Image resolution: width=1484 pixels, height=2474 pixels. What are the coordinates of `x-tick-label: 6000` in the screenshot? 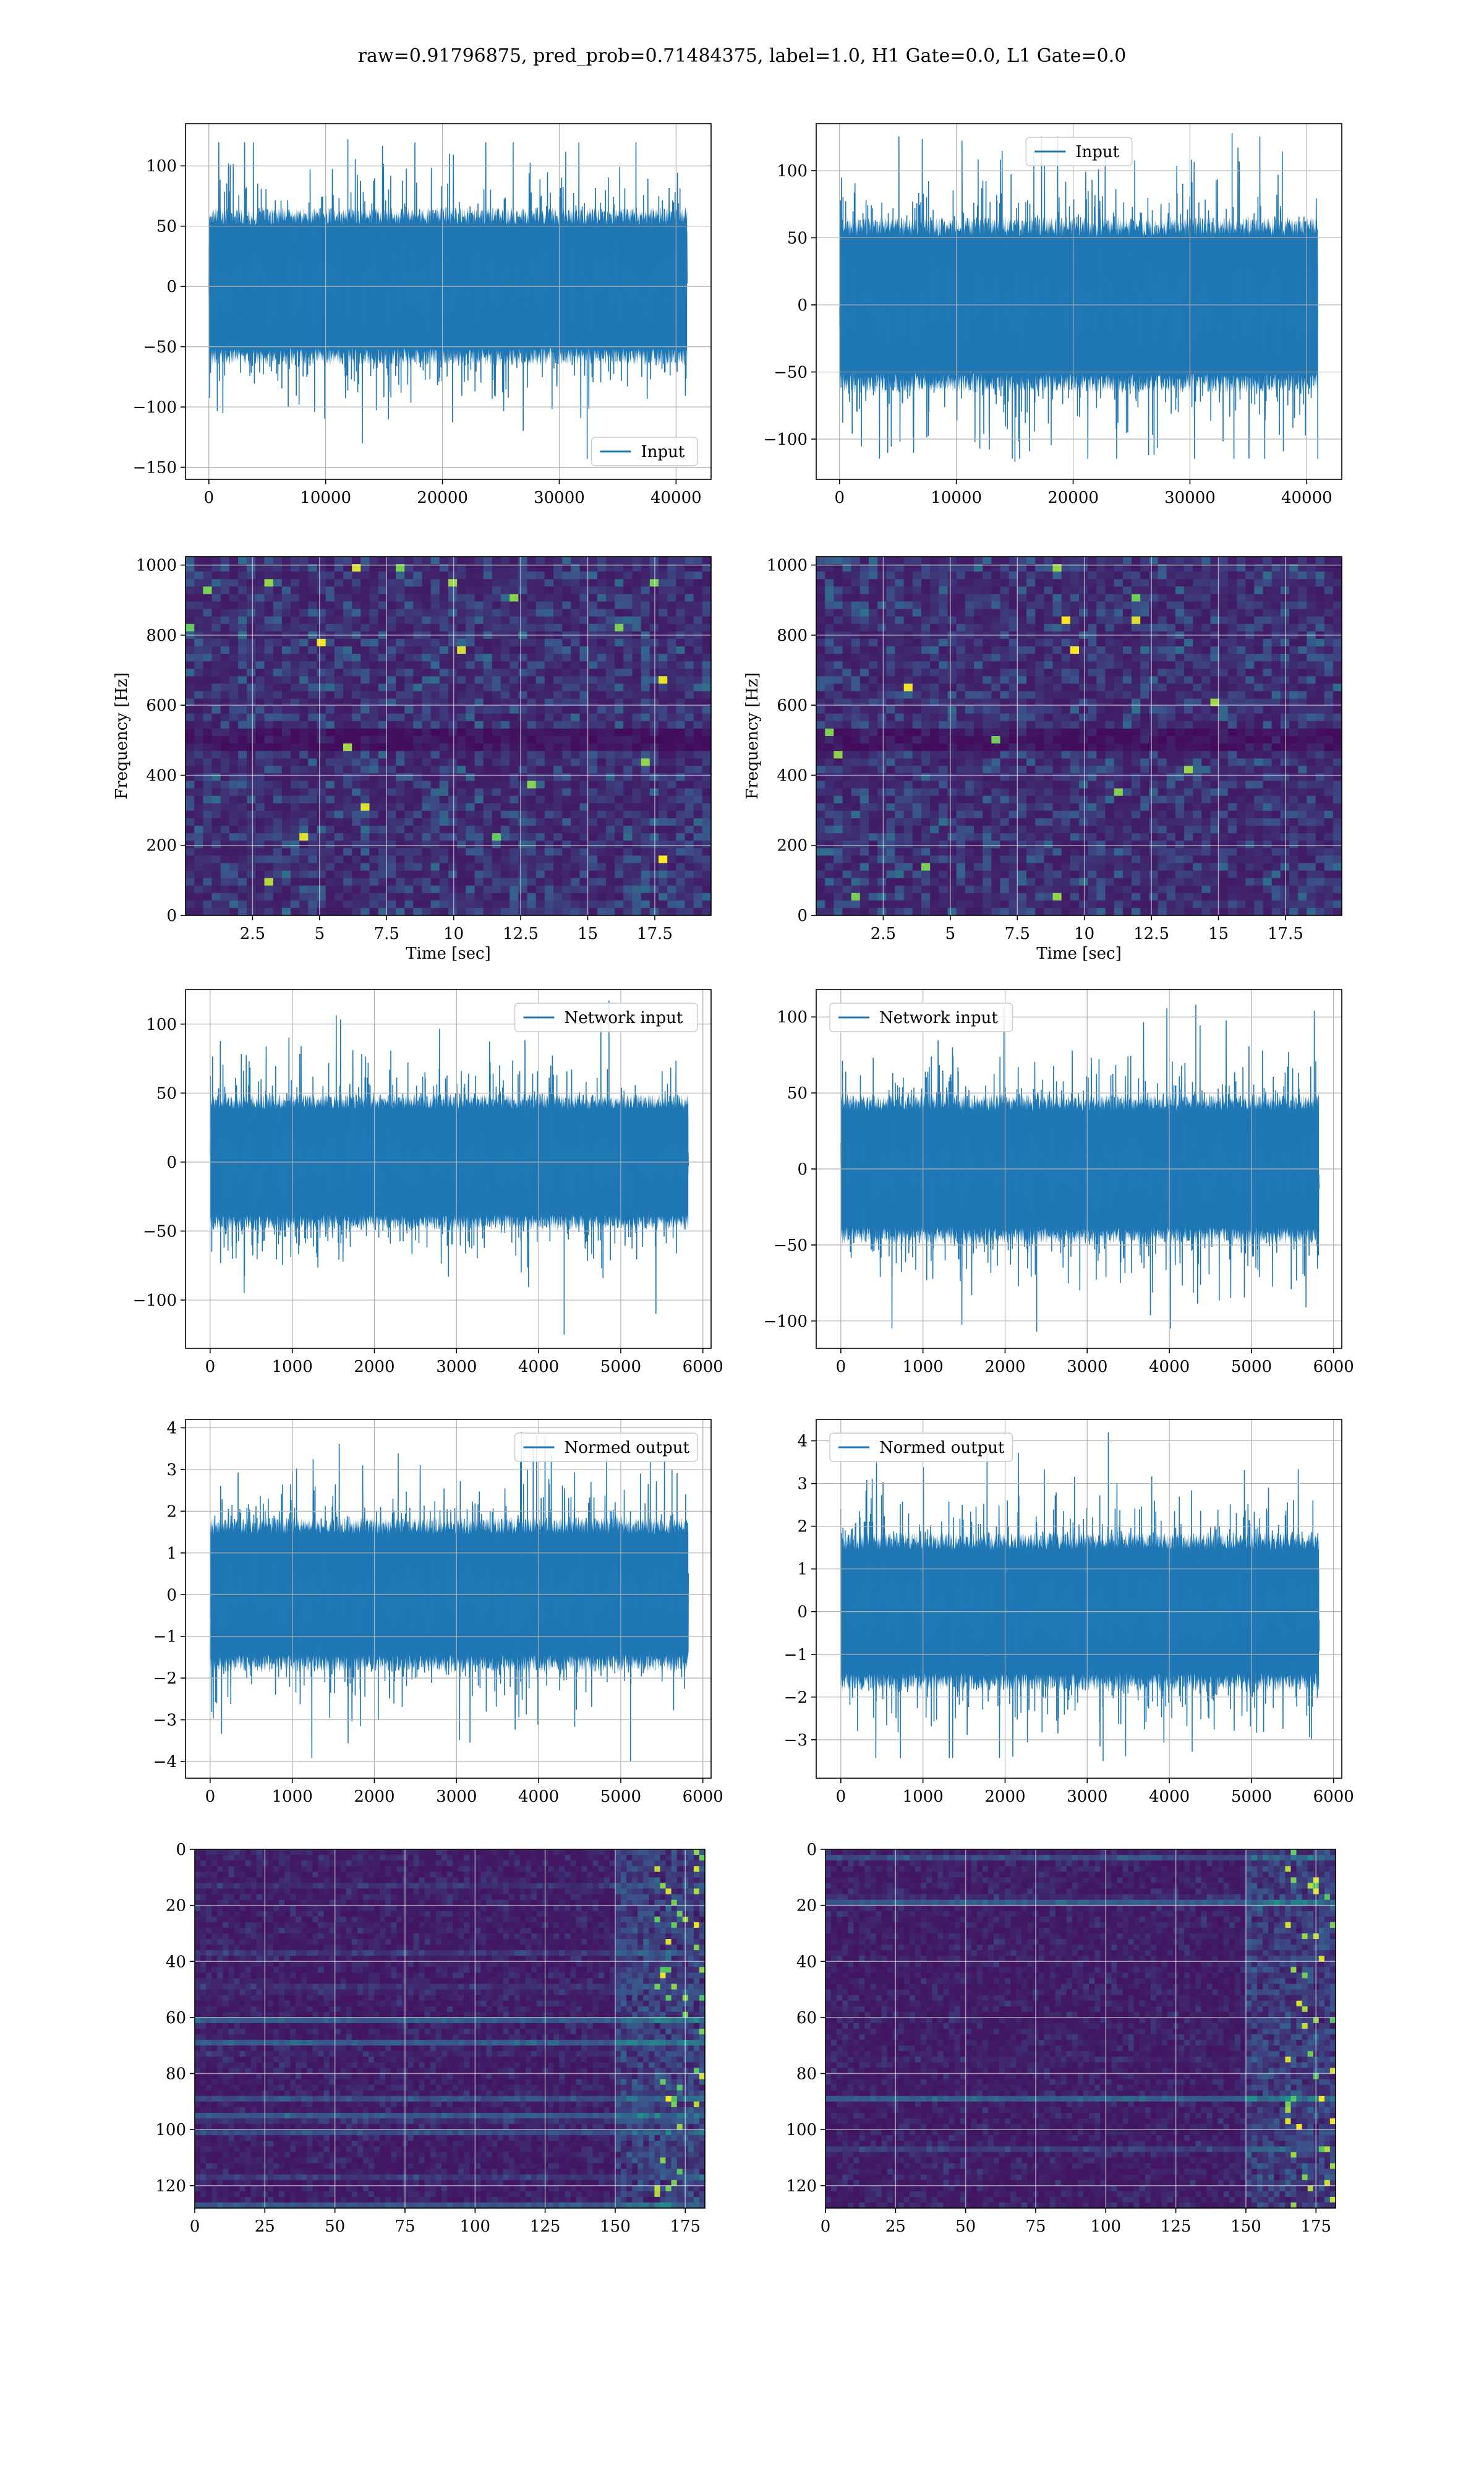 It's located at (1333, 1367).